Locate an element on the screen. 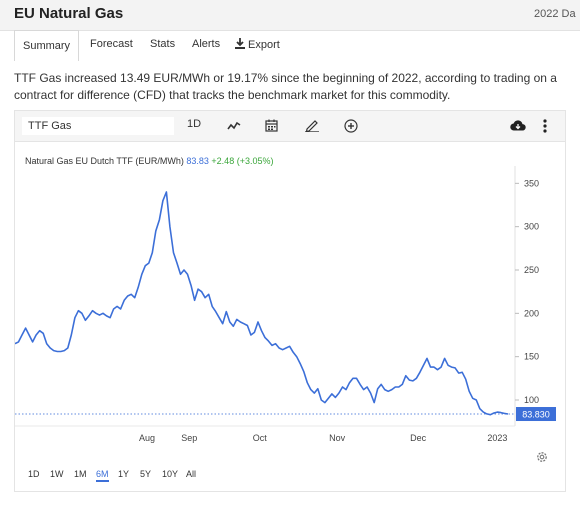  x-tick-label: Nov is located at coordinates (337, 438).